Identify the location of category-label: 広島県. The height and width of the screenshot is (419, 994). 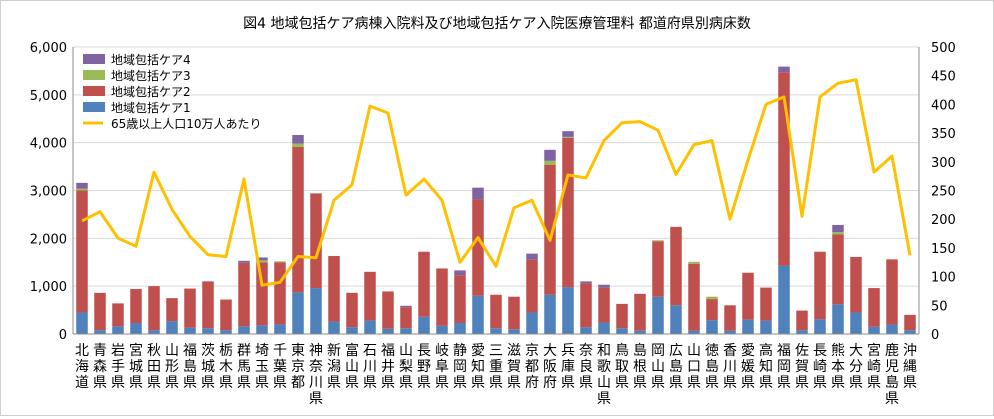
(676, 367).